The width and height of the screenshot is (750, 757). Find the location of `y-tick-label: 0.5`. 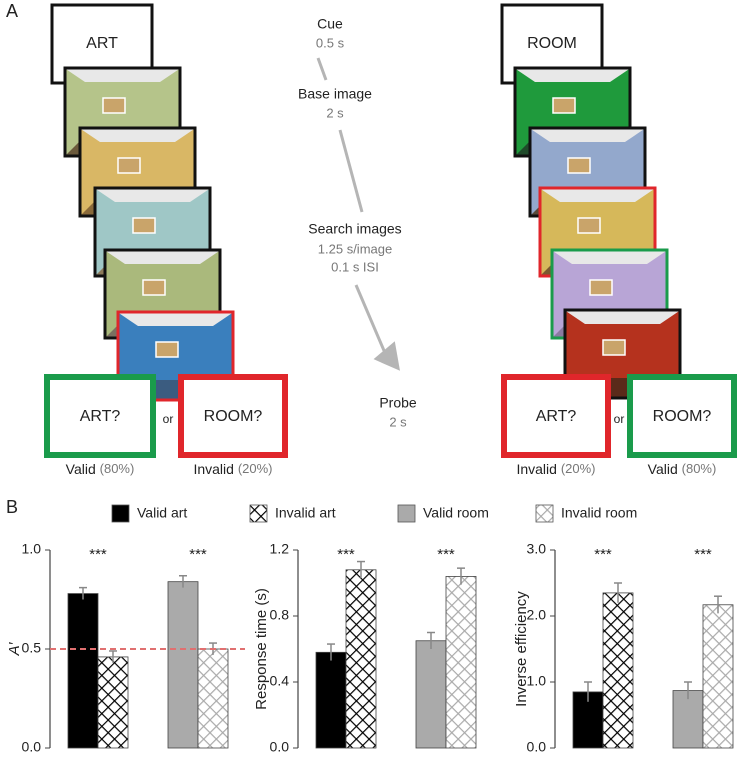

y-tick-label: 0.5 is located at coordinates (32, 648).